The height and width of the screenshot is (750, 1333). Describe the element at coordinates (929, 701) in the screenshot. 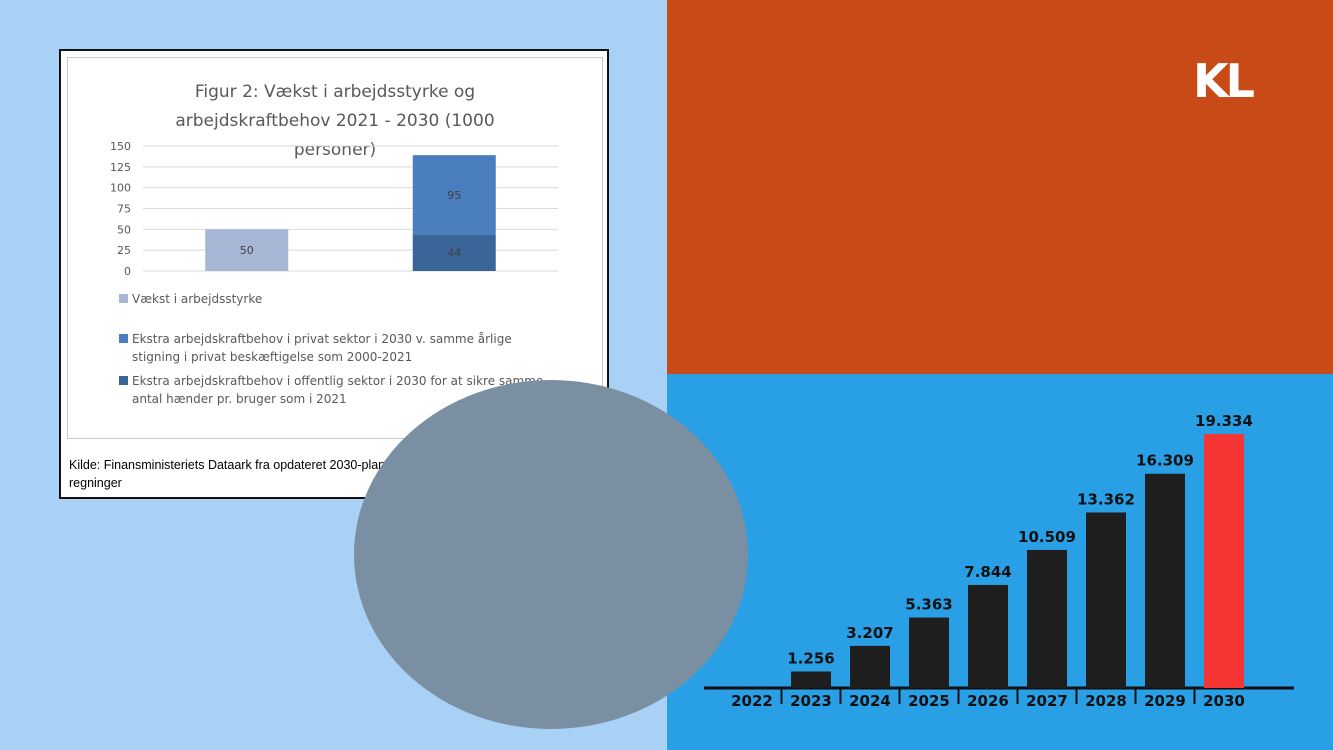

I see `year-label: 2025` at that location.